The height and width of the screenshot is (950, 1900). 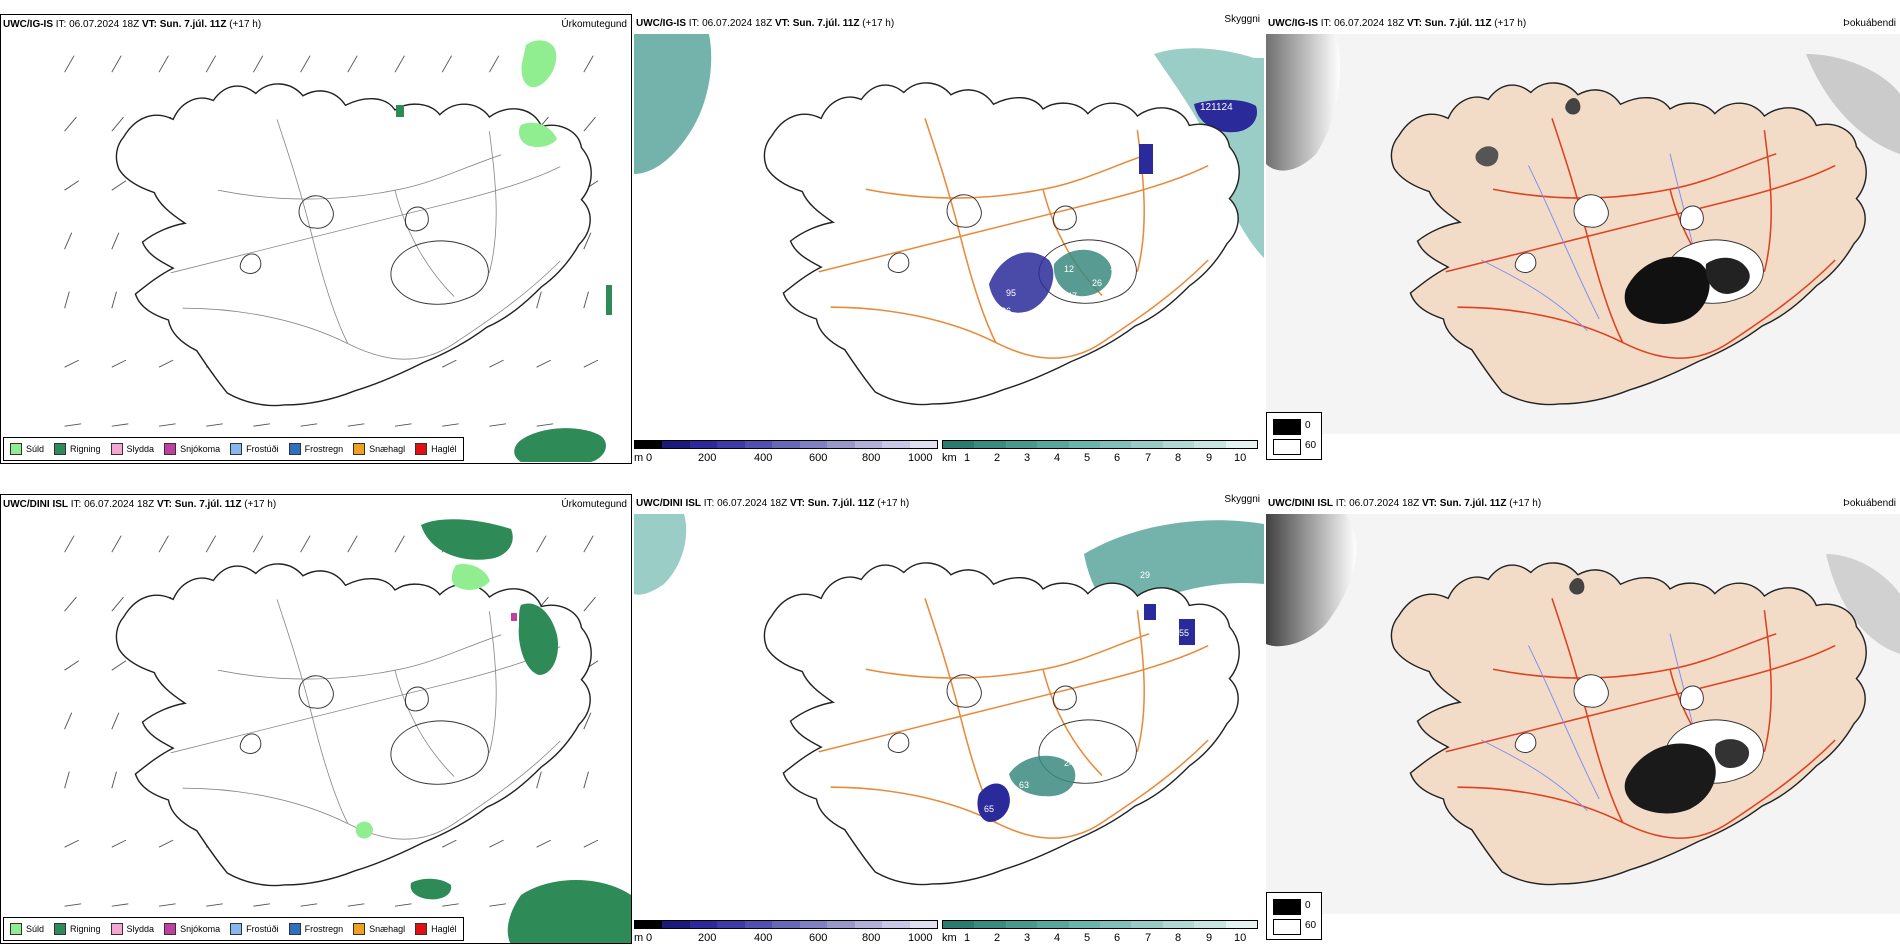 What do you see at coordinates (949, 700) in the screenshot?
I see `visibility-map: 63 65 24 25 55 29` at bounding box center [949, 700].